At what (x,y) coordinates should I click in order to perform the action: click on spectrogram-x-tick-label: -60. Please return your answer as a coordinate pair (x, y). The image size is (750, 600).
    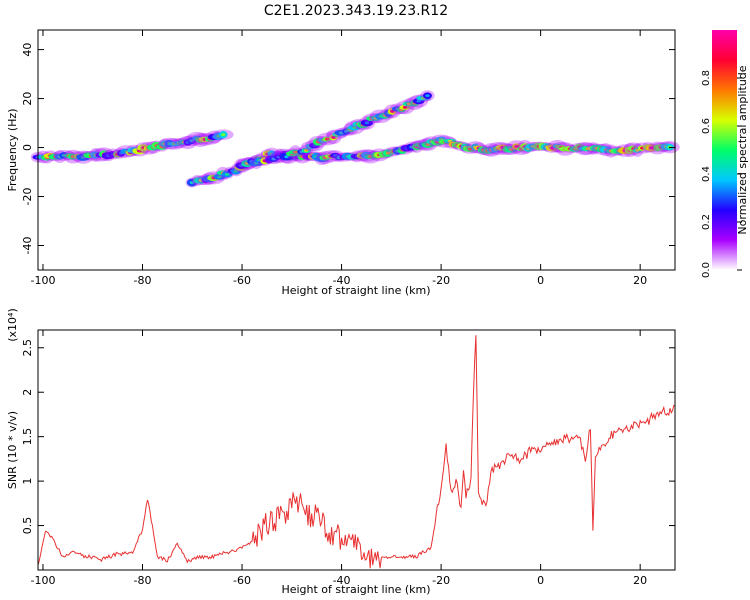
    Looking at the image, I should click on (242, 280).